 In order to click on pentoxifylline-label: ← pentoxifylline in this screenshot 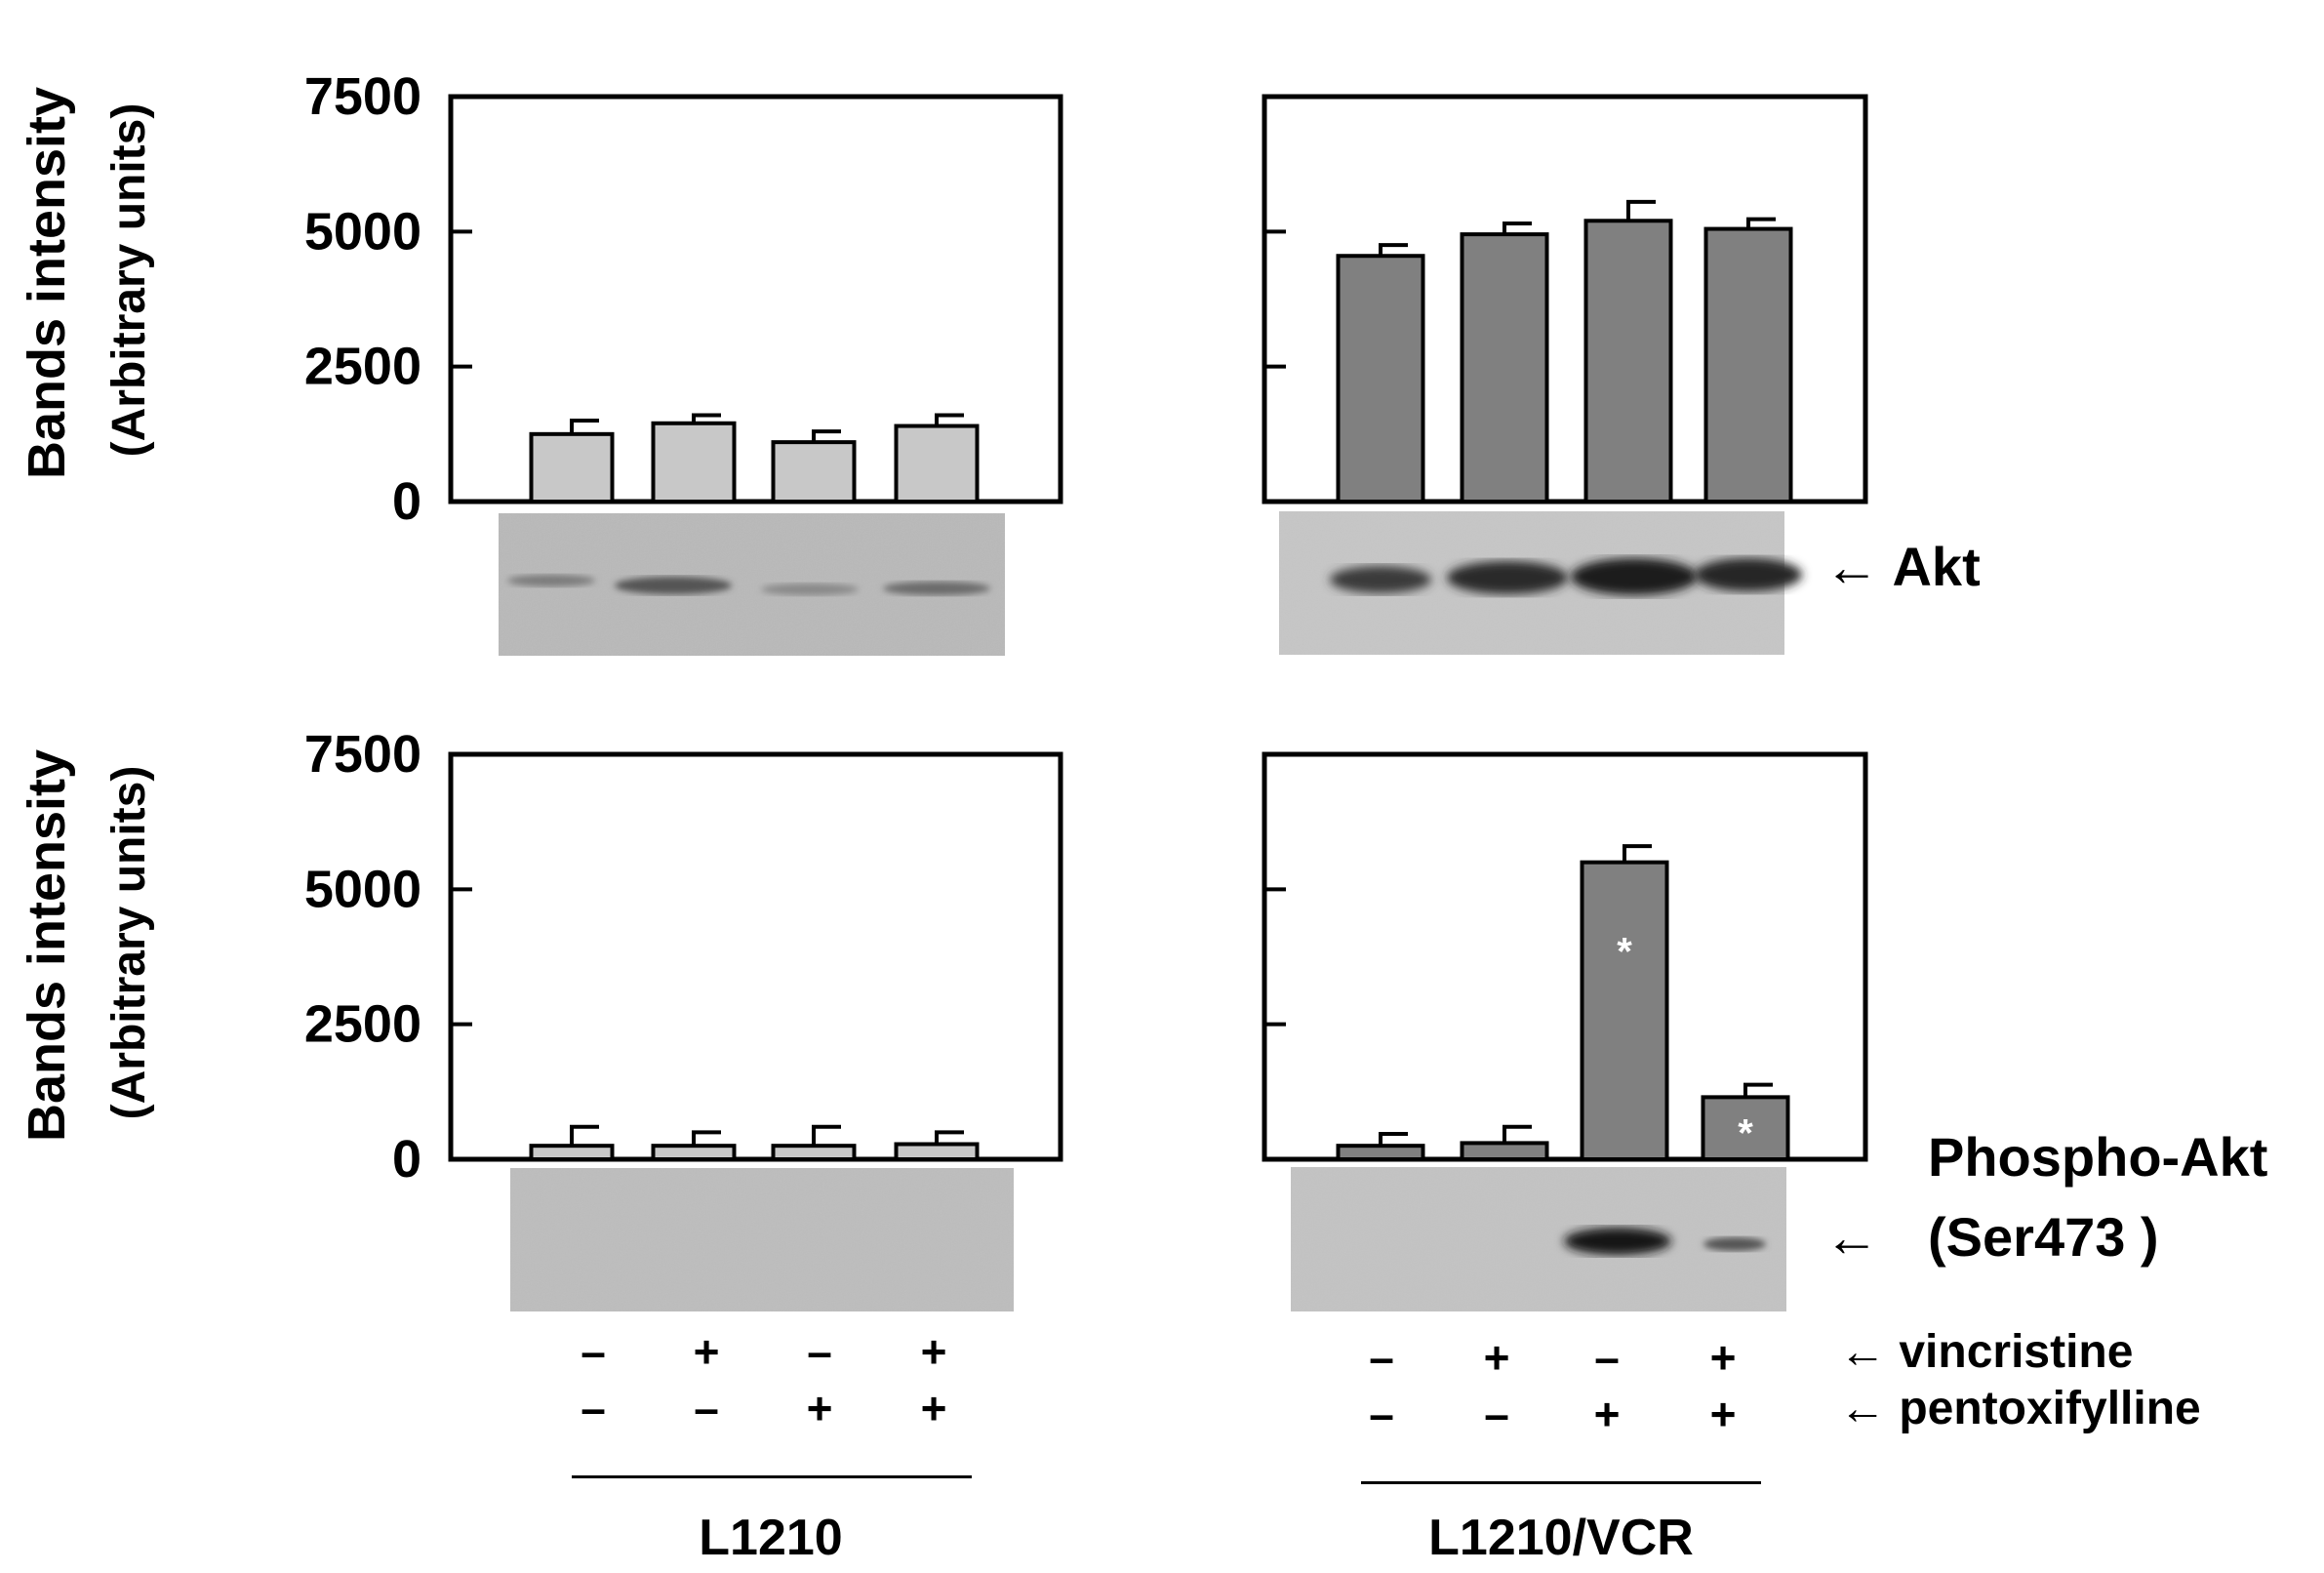, I will do `click(2020, 1408)`.